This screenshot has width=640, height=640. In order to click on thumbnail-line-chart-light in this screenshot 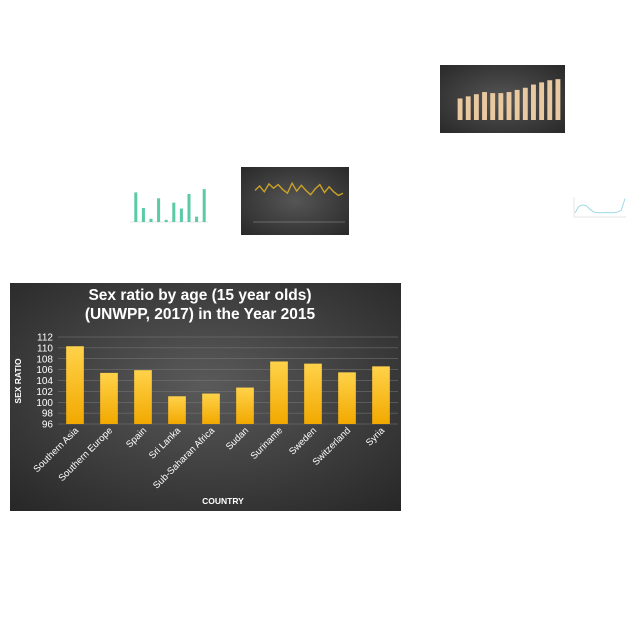, I will do `click(598, 210)`.